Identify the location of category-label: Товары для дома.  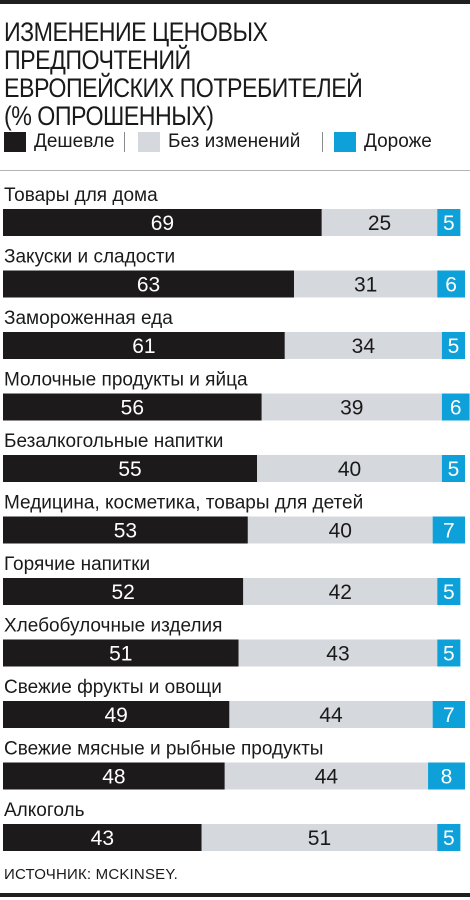
(81, 195).